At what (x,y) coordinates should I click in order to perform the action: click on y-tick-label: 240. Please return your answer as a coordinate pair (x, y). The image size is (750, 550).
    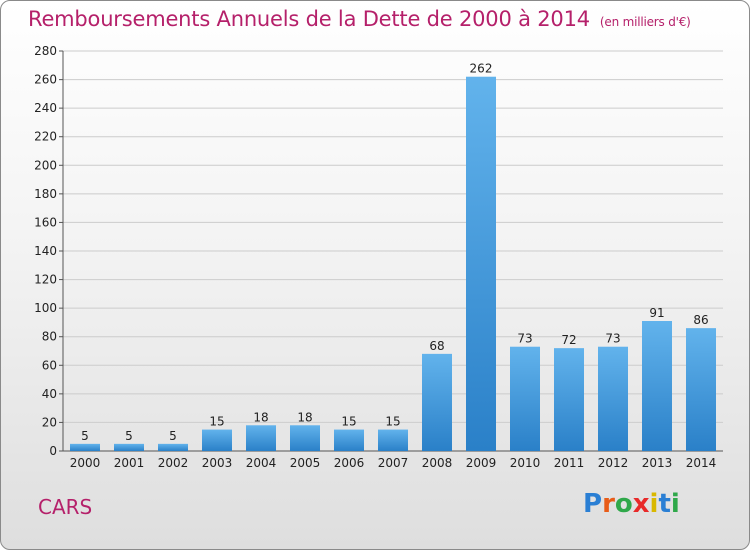
    Looking at the image, I should click on (45, 108).